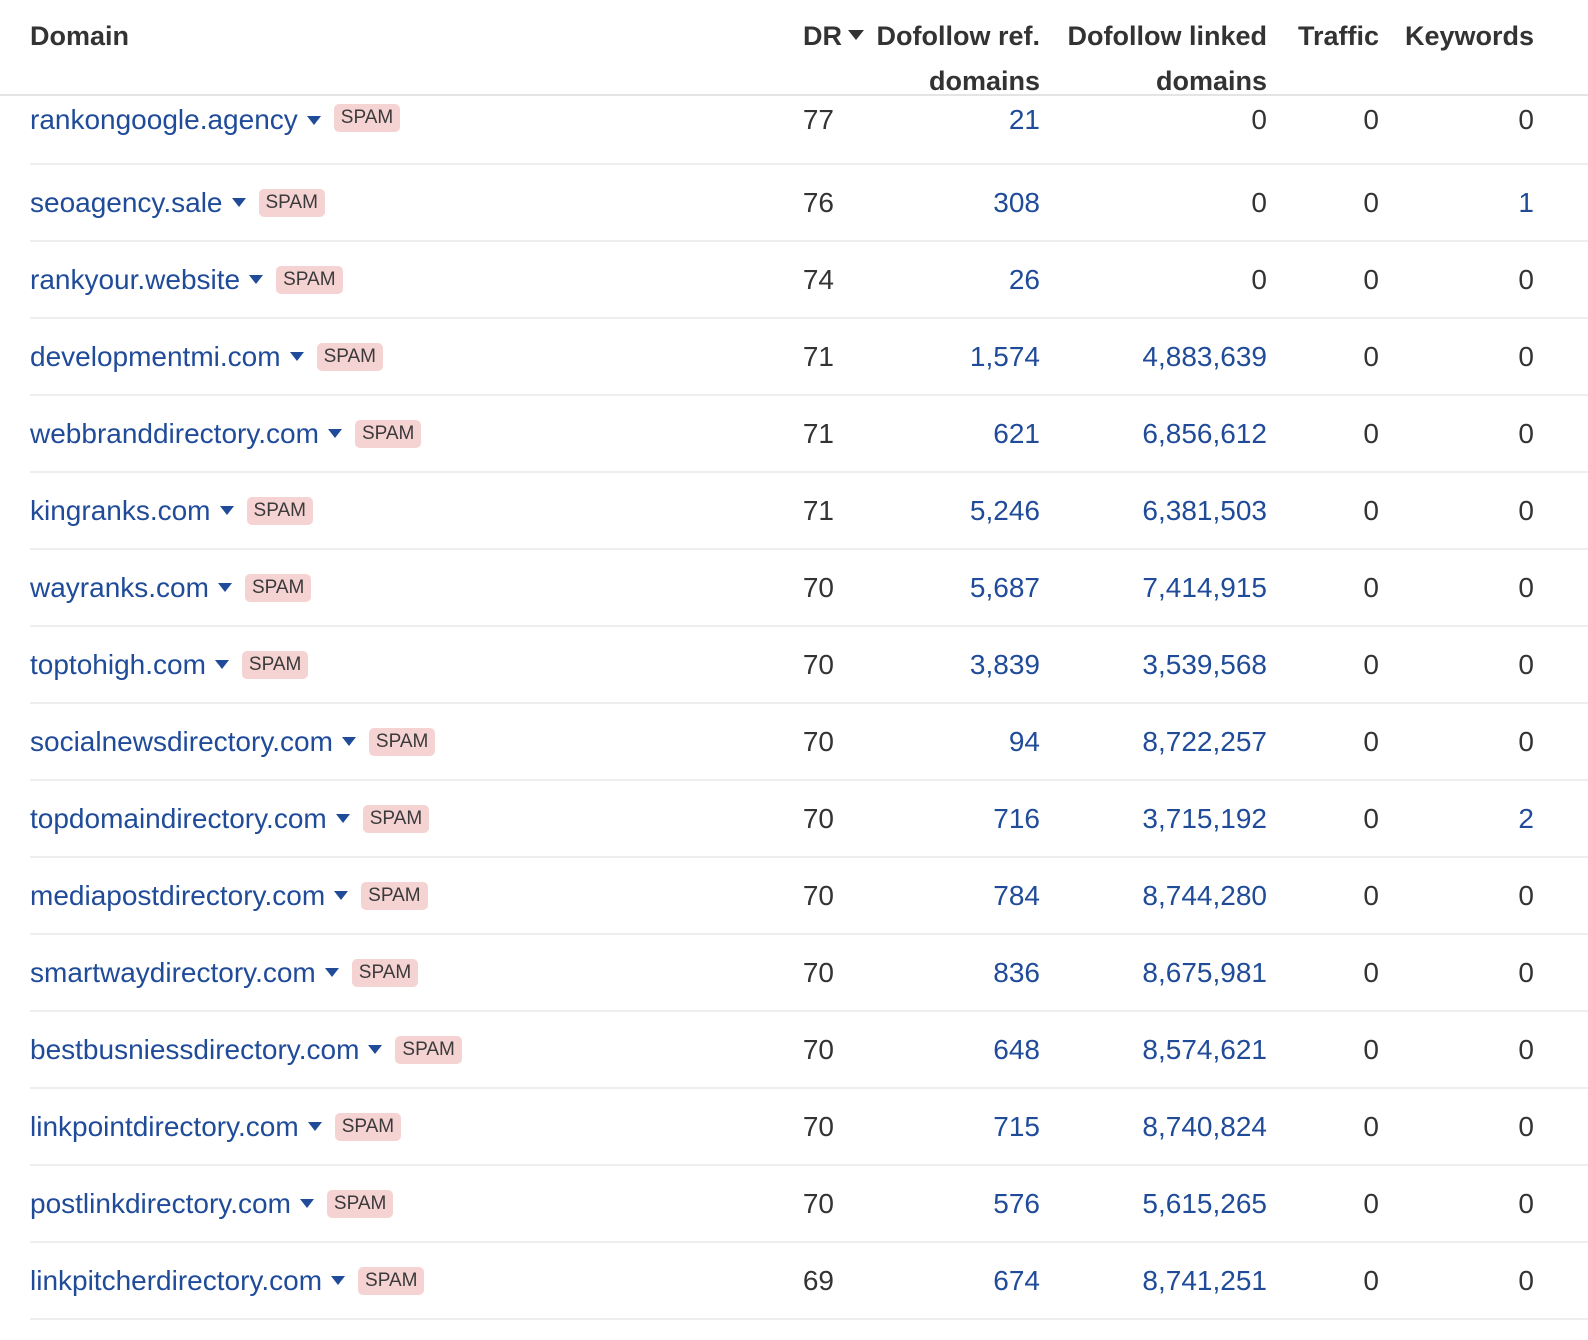 This screenshot has width=1588, height=1340. What do you see at coordinates (1016, 1049) in the screenshot?
I see `dofollow-ref-domains-value: 648` at bounding box center [1016, 1049].